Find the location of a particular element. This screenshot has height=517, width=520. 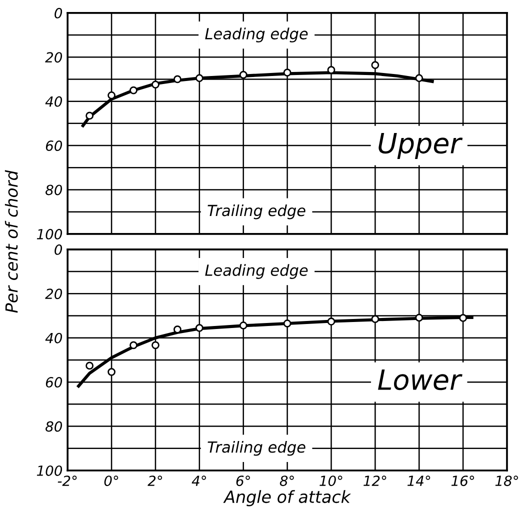

x-axis-title: Angle of attack is located at coordinates (287, 498).